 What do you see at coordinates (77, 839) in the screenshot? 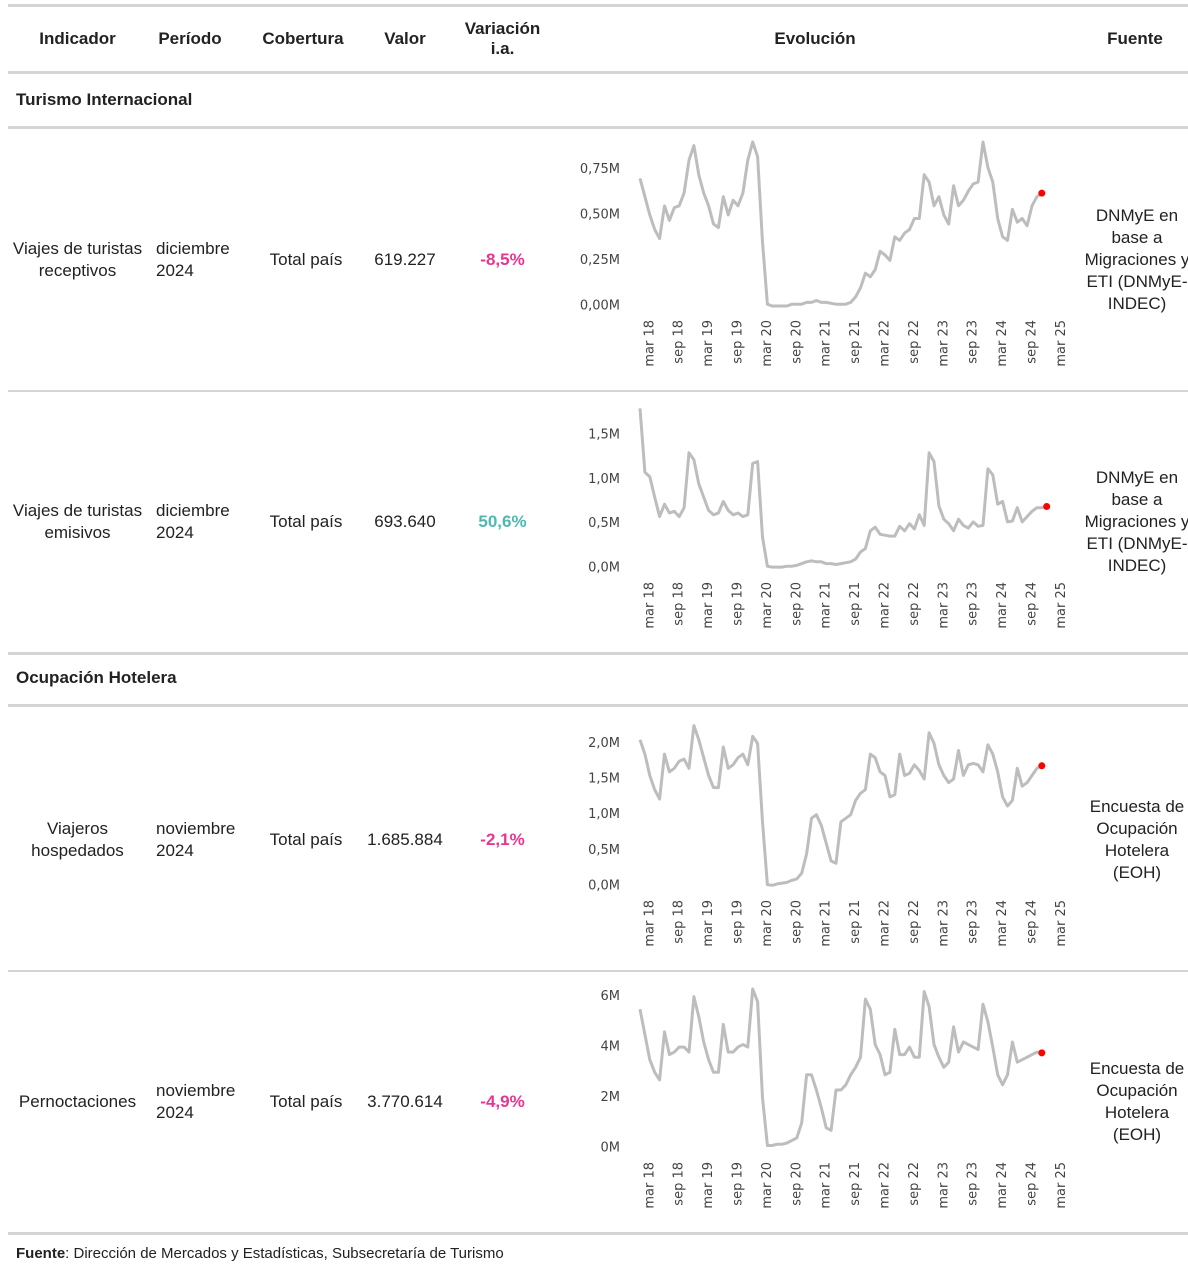
I see `indicator: Viajeros hospedados` at bounding box center [77, 839].